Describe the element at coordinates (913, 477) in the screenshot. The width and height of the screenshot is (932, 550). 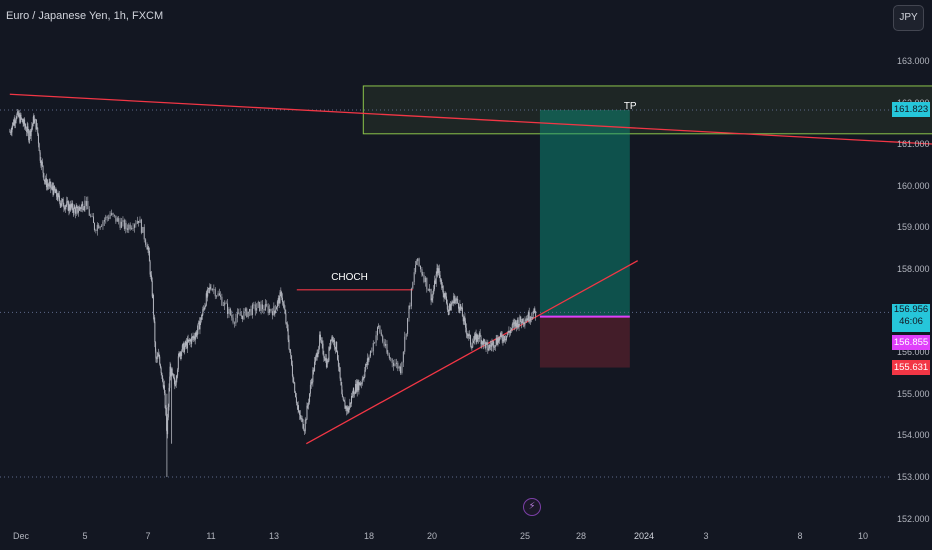
I see `price-tick: 153.000` at that location.